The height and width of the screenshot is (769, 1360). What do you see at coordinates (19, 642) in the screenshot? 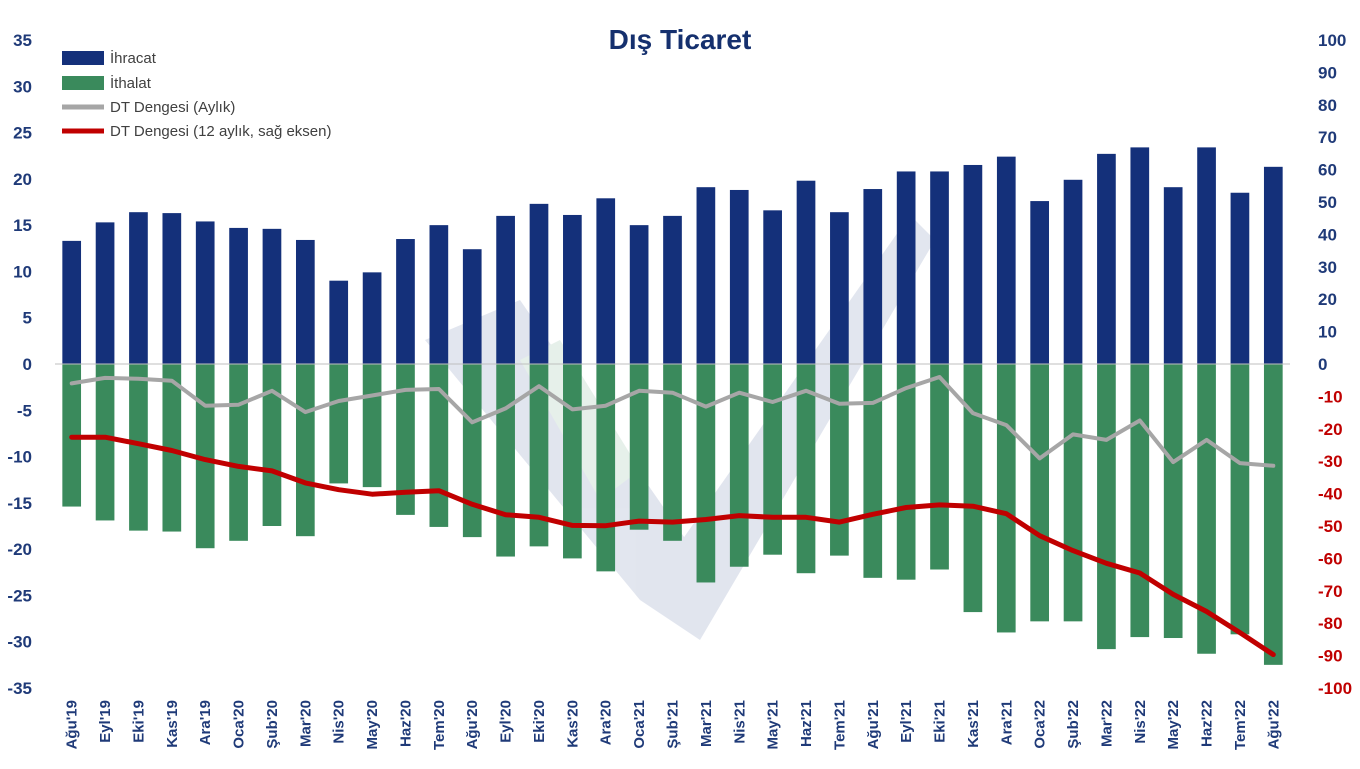
I see `left-axis-tick-label: -30` at bounding box center [19, 642].